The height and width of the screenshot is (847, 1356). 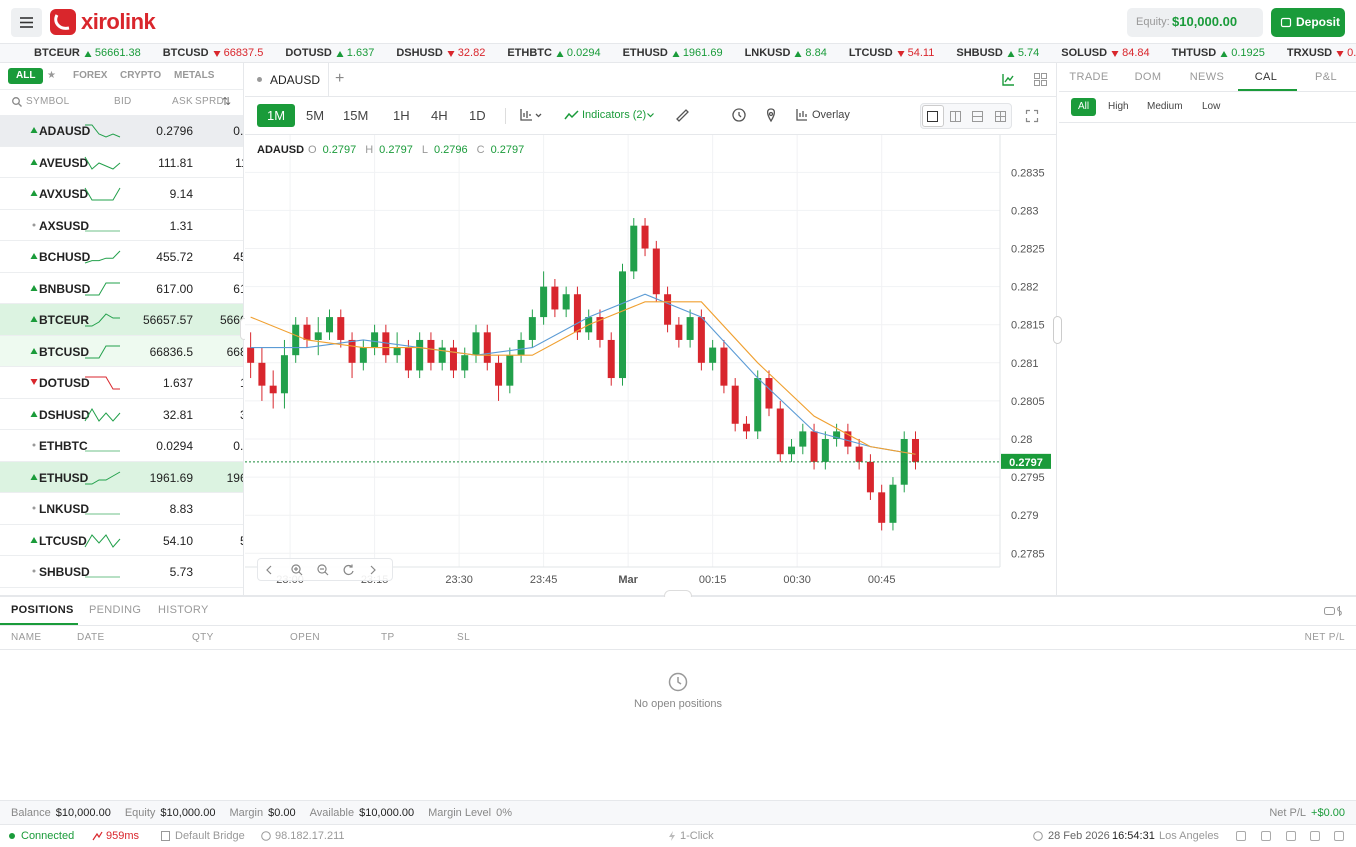 What do you see at coordinates (182, 101) in the screenshot?
I see `column-header: ASK` at bounding box center [182, 101].